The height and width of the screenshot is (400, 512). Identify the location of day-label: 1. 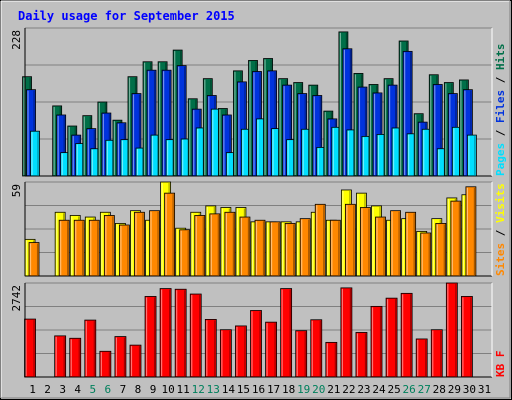
(32, 389).